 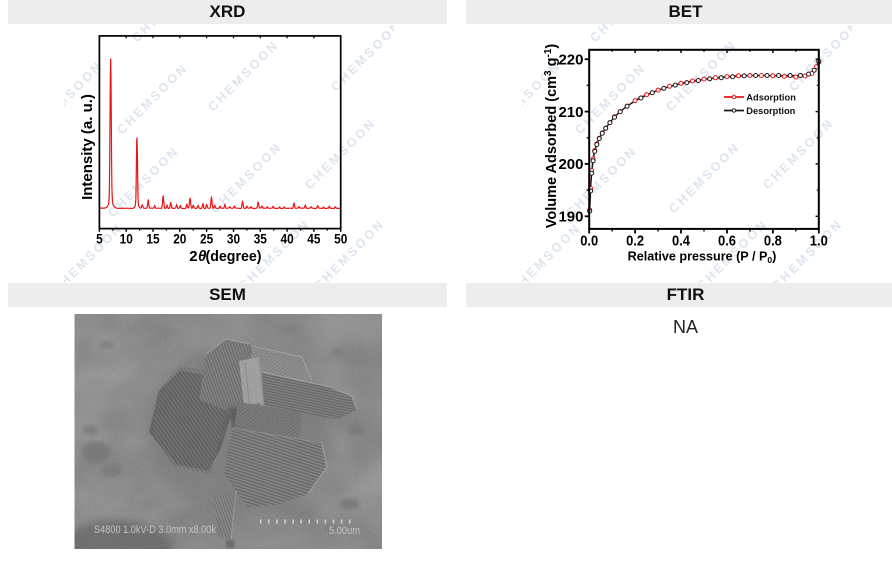 What do you see at coordinates (589, 241) in the screenshot?
I see `svg-text: 0.0` at bounding box center [589, 241].